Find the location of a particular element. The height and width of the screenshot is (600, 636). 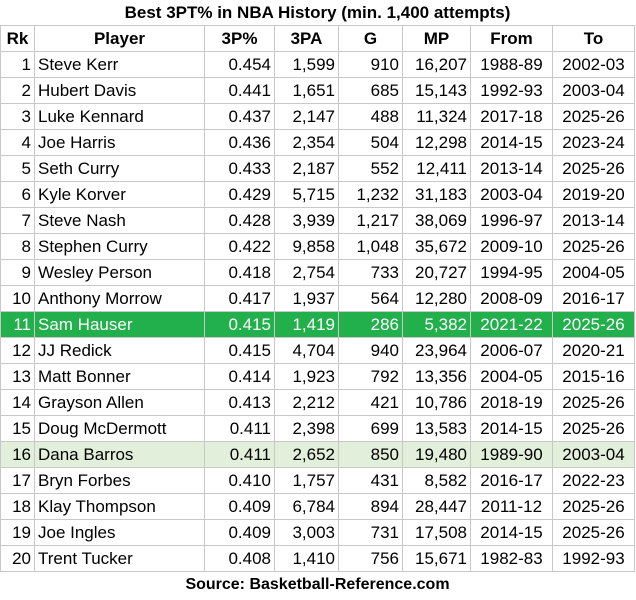

three-pct-cell: 0.422 is located at coordinates (239, 246).